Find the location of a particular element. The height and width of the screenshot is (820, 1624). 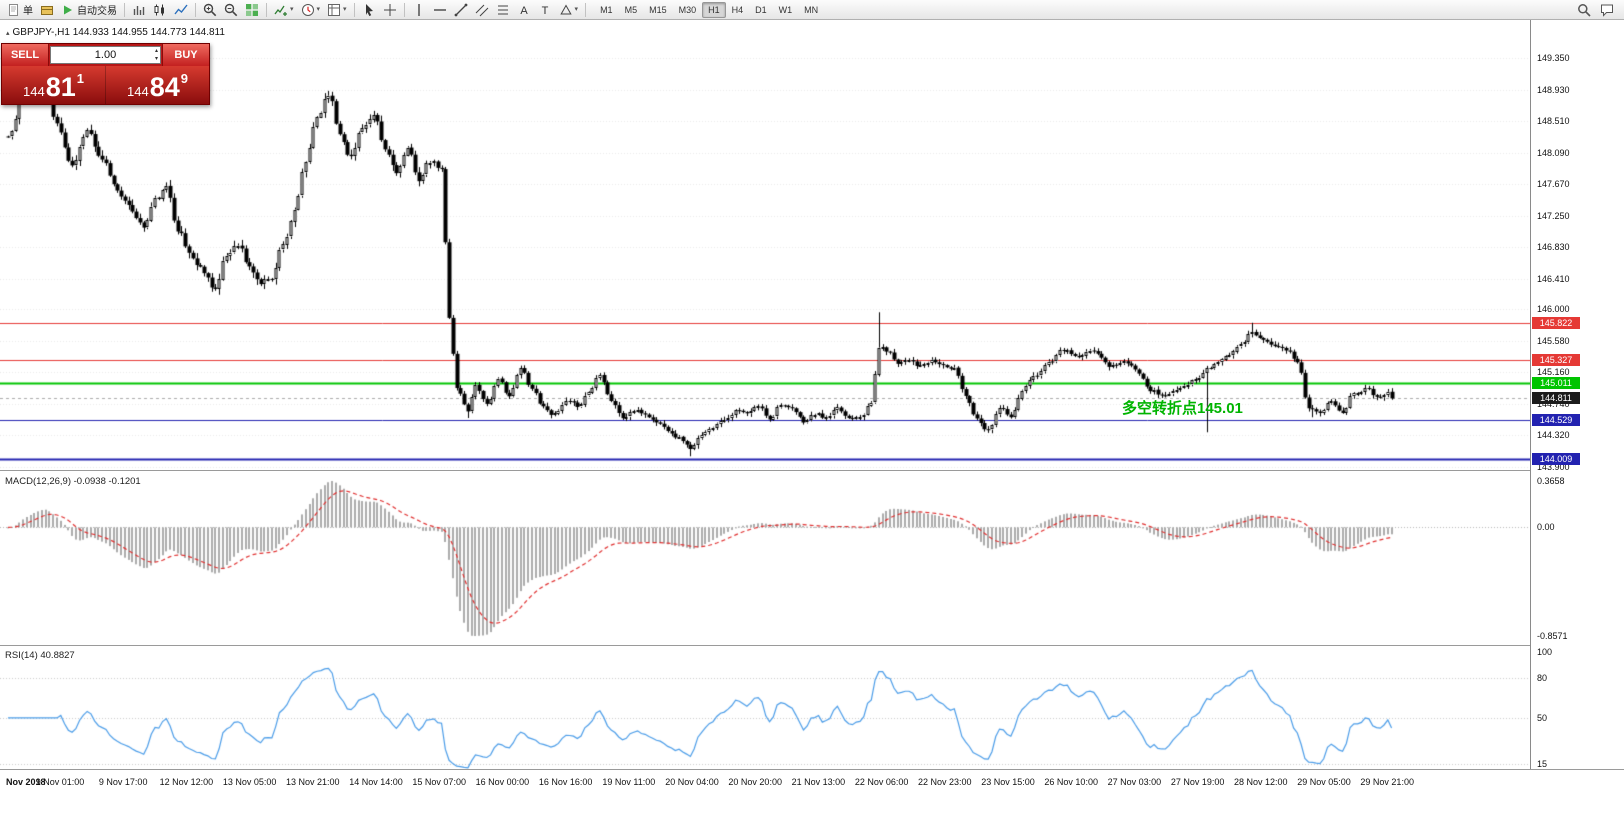

vline-icon is located at coordinates (419, 10).